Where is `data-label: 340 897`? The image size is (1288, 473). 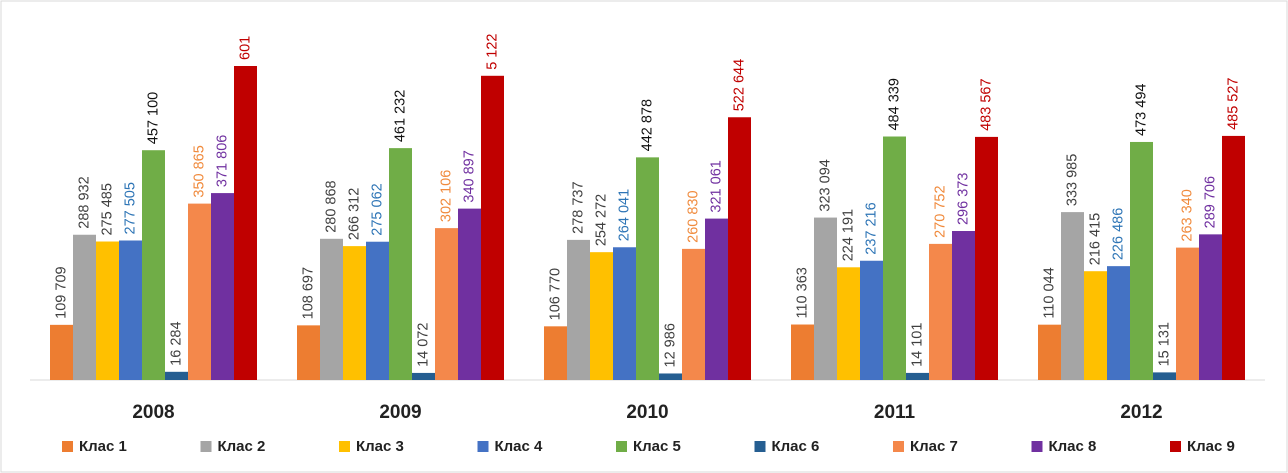 data-label: 340 897 is located at coordinates (469, 176).